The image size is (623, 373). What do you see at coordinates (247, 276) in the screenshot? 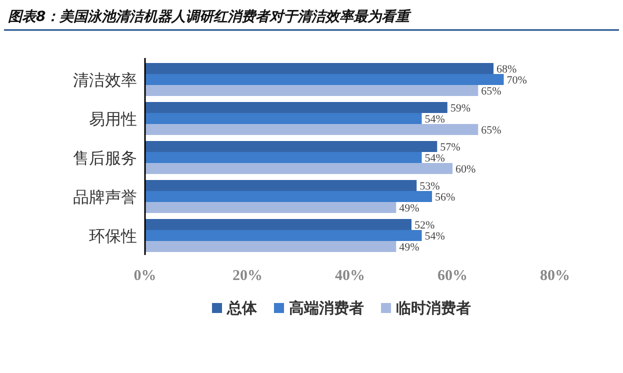
I see `x-tick-label: 20%` at bounding box center [247, 276].